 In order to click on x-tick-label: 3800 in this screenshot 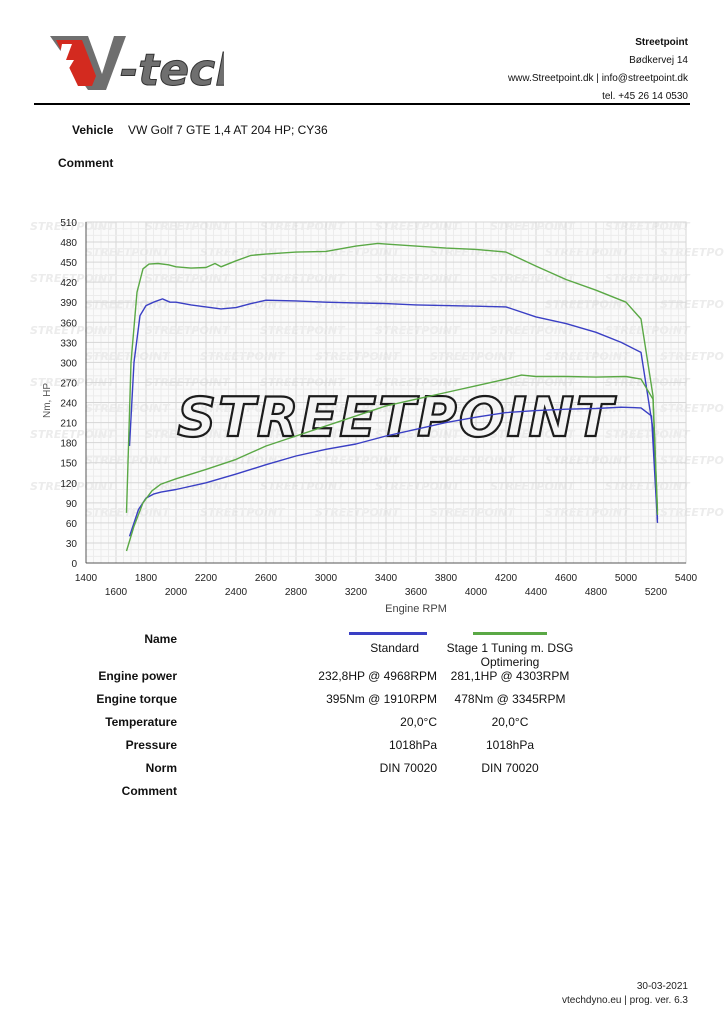, I will do `click(446, 578)`.